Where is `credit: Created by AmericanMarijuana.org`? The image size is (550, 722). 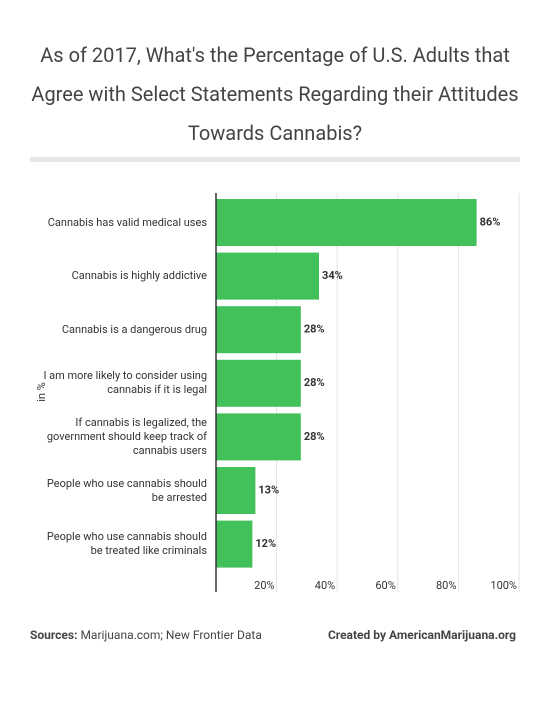 credit: Created by AmericanMarijuana.org is located at coordinates (421, 635).